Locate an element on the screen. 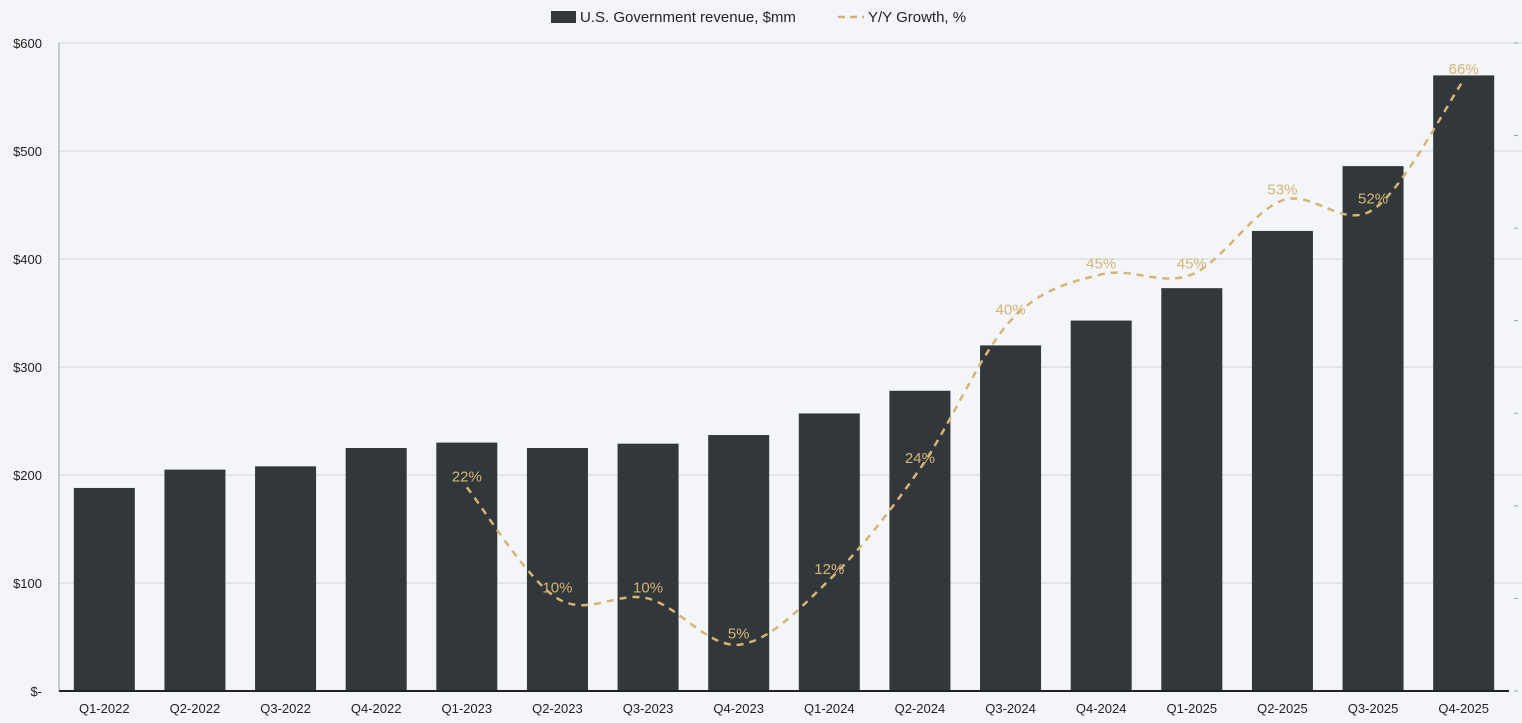 This screenshot has height=723, width=1522. y-tick-label: $500 is located at coordinates (27, 151).